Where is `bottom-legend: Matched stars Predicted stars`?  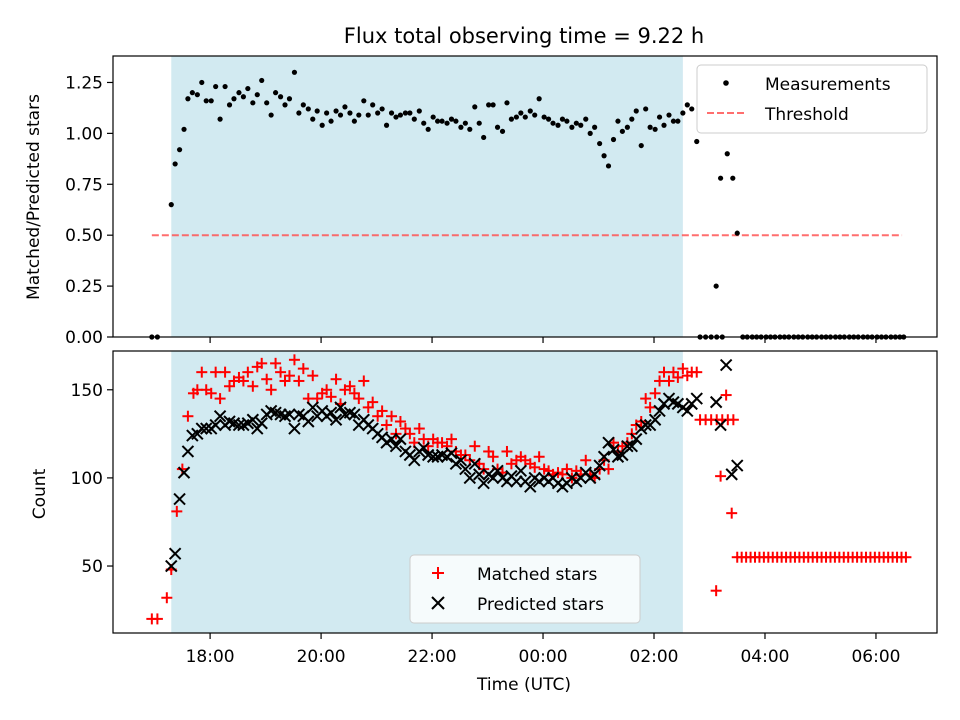 bottom-legend: Matched stars Predicted stars is located at coordinates (525, 589).